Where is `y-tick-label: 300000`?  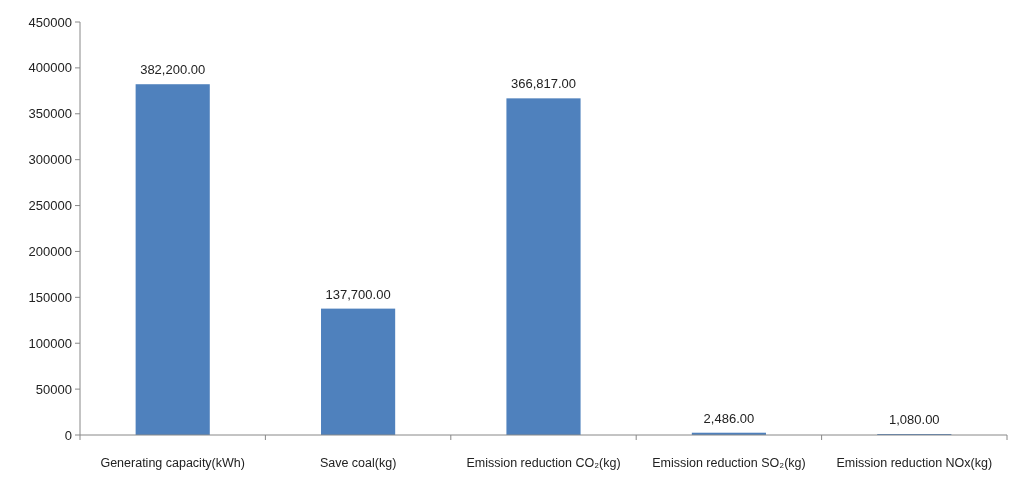
y-tick-label: 300000 is located at coordinates (50, 160).